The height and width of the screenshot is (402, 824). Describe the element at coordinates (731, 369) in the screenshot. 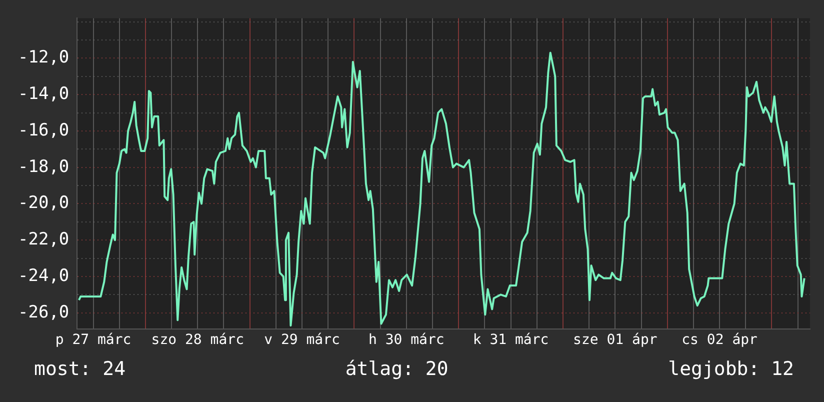

I see `text: legjobb: 12` at that location.